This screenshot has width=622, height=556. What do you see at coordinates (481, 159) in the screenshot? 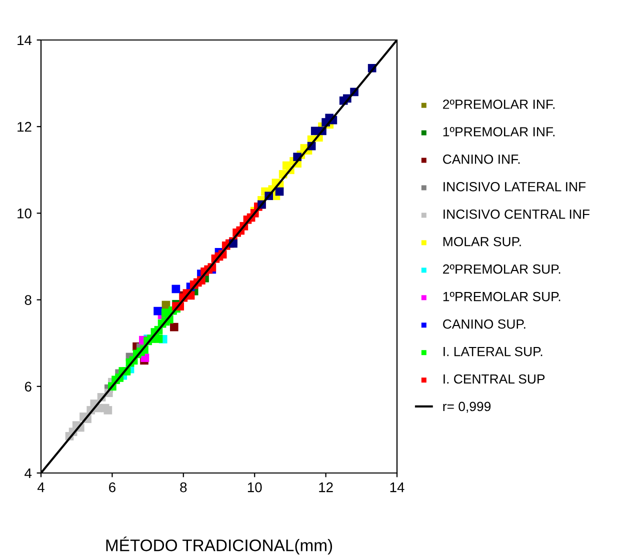
I see `legend-label: CANINO INF.` at bounding box center [481, 159].